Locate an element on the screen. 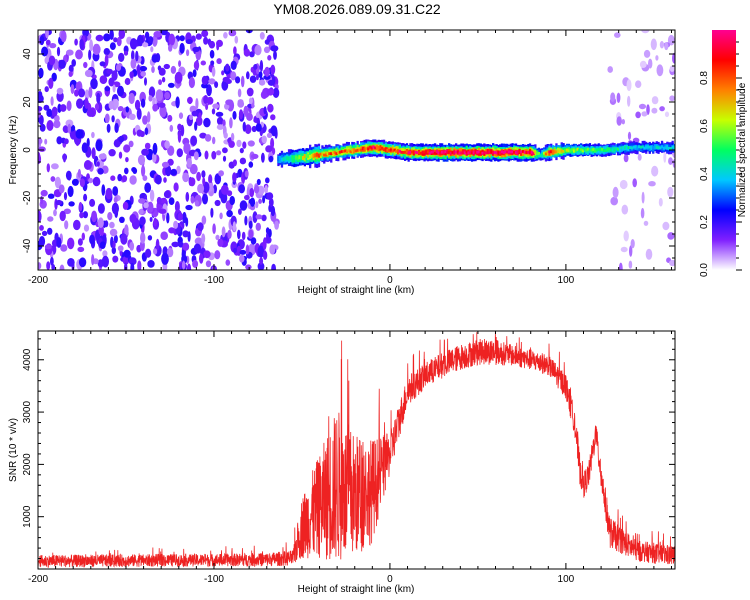 The image size is (750, 600). y-tick-label: 0 is located at coordinates (27, 150).